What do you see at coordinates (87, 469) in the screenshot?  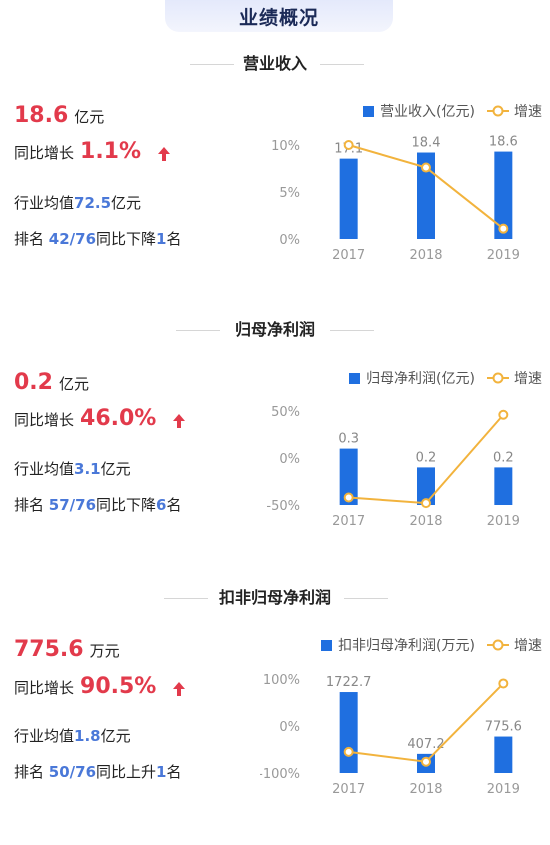 I see `industry-value: 3.1` at bounding box center [87, 469].